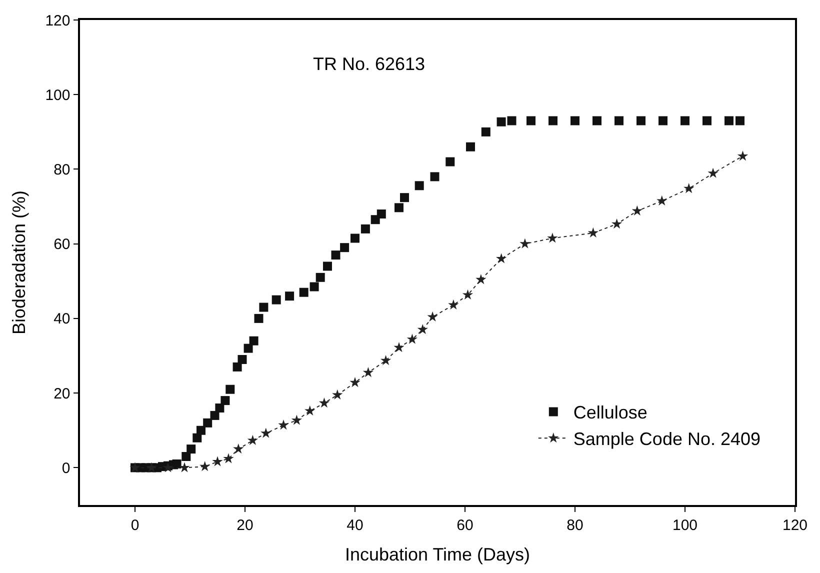 This screenshot has height=573, width=820. I want to click on y-axis-title: Bioderadation (%), so click(18, 262).